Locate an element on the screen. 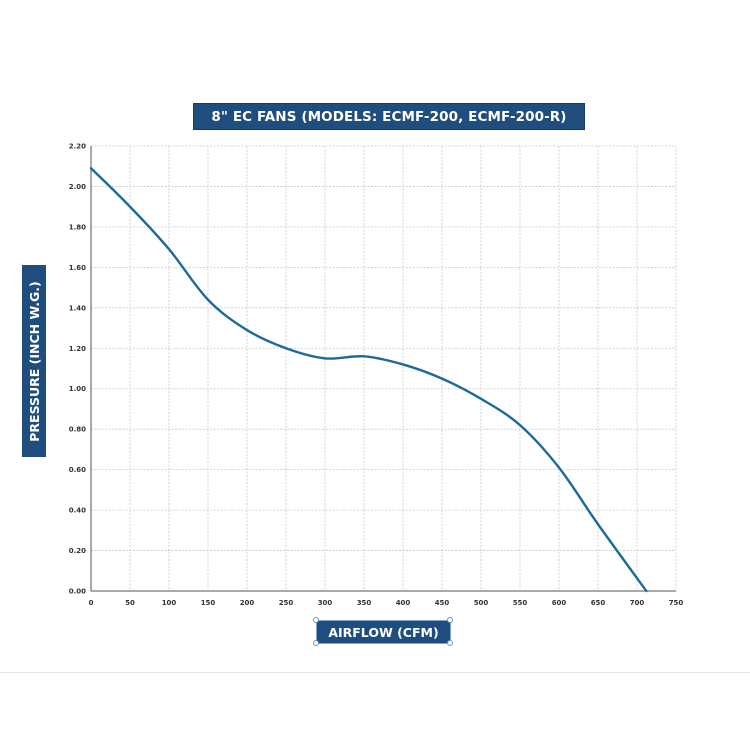 This screenshot has width=750, height=750. y-tick-label: 0.60 is located at coordinates (77, 470).